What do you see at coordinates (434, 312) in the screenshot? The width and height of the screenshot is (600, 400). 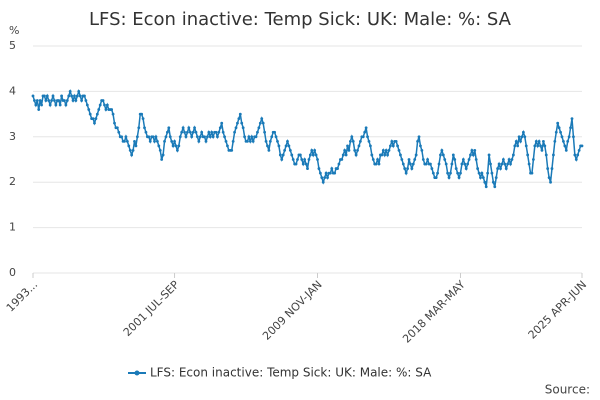 I see `x-tick-label: 2018 MAR-MAY` at bounding box center [434, 312].